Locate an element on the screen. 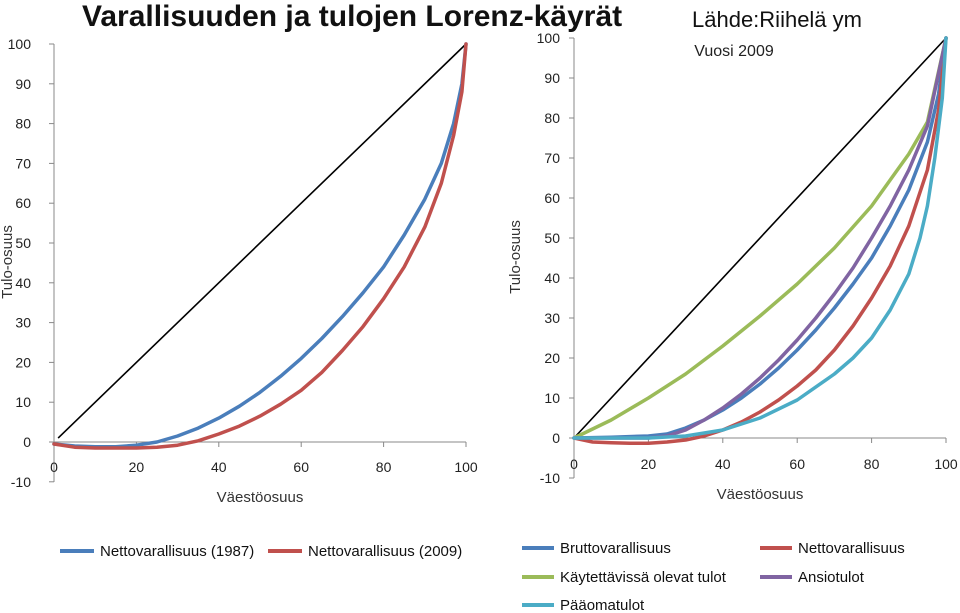 This screenshot has height=613, width=960. legend-label: Nettovarallisuus is located at coordinates (851, 548).